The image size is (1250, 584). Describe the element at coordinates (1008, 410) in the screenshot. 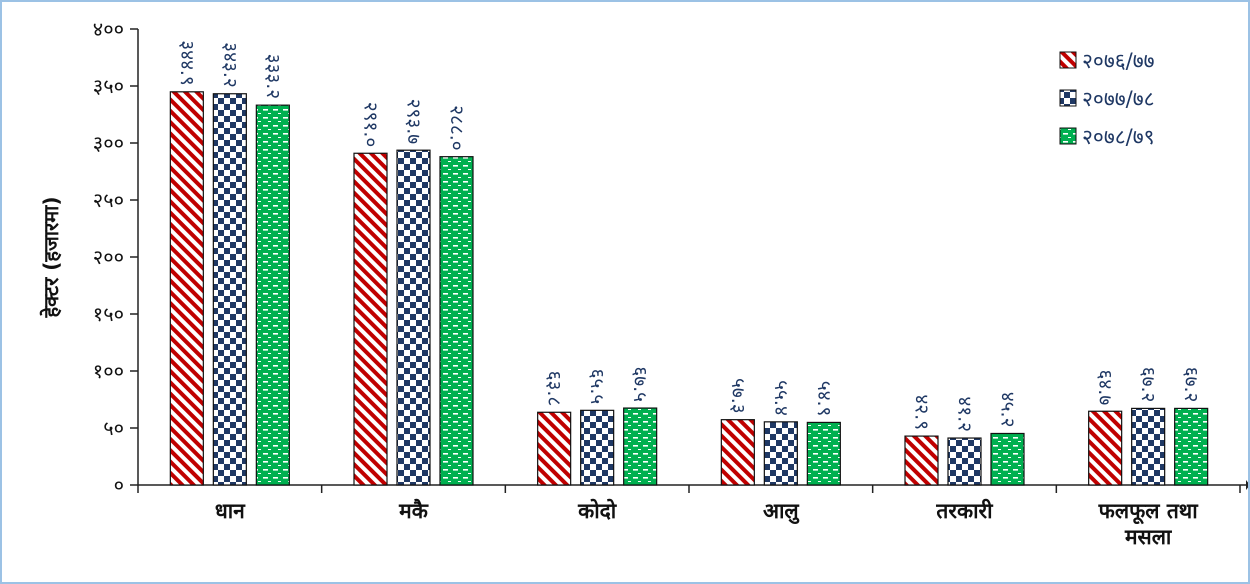

I see `data-label: ४५.२` at that location.